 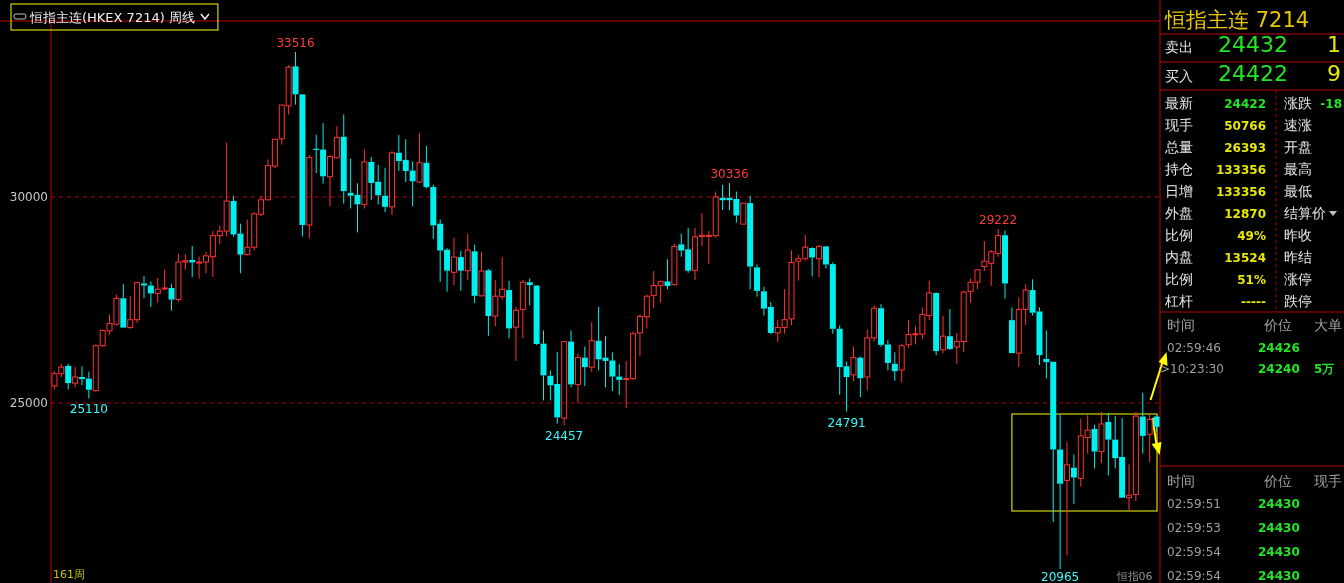 What do you see at coordinates (1334, 73) in the screenshot?
I see `text: 9` at bounding box center [1334, 73].